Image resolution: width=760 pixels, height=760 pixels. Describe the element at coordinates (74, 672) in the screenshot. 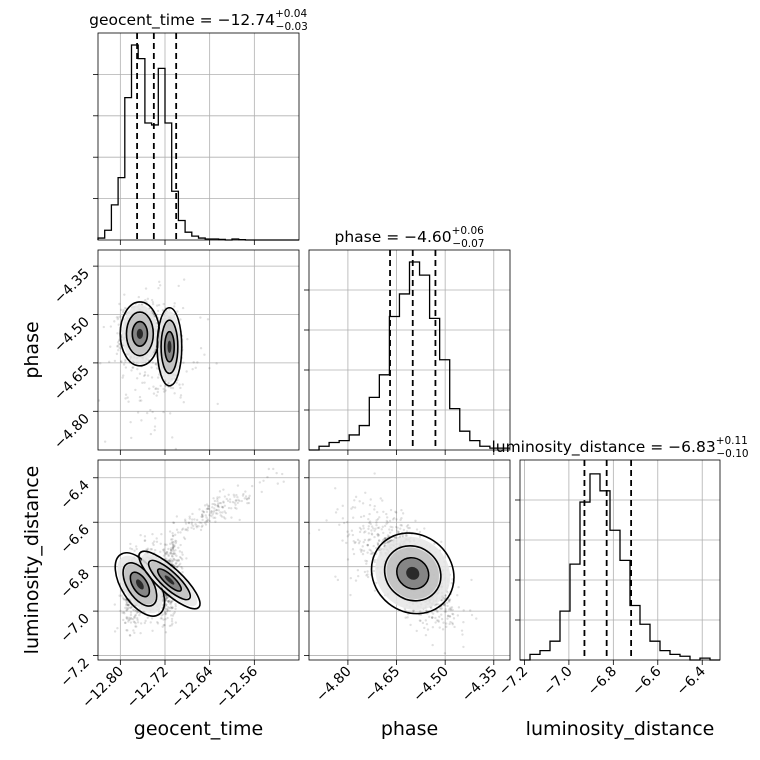

I see `y-tick-label: −7.2` at that location.